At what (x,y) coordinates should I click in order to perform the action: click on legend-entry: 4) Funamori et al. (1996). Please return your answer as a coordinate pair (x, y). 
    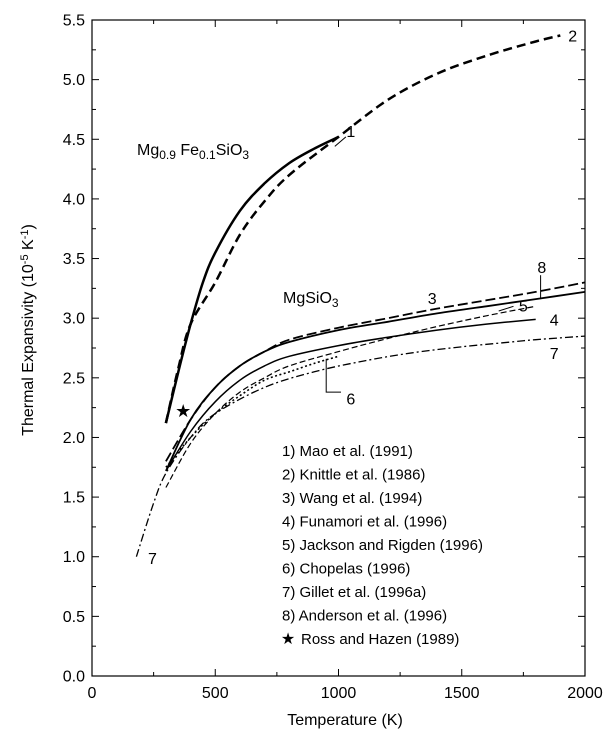
    Looking at the image, I should click on (364, 522).